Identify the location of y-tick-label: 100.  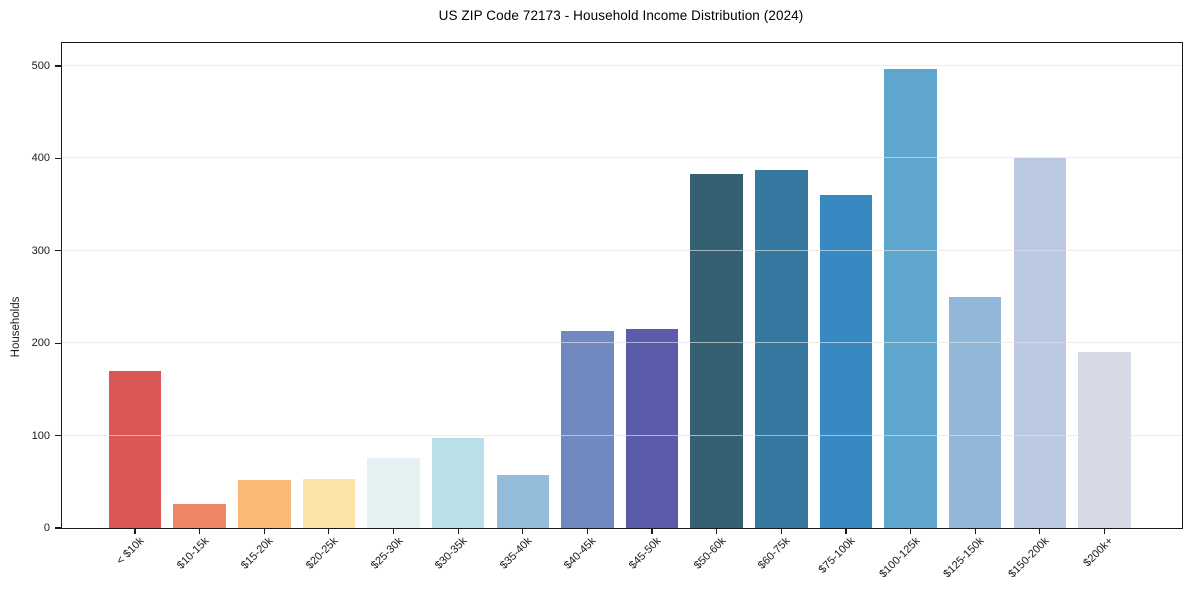
(40, 435).